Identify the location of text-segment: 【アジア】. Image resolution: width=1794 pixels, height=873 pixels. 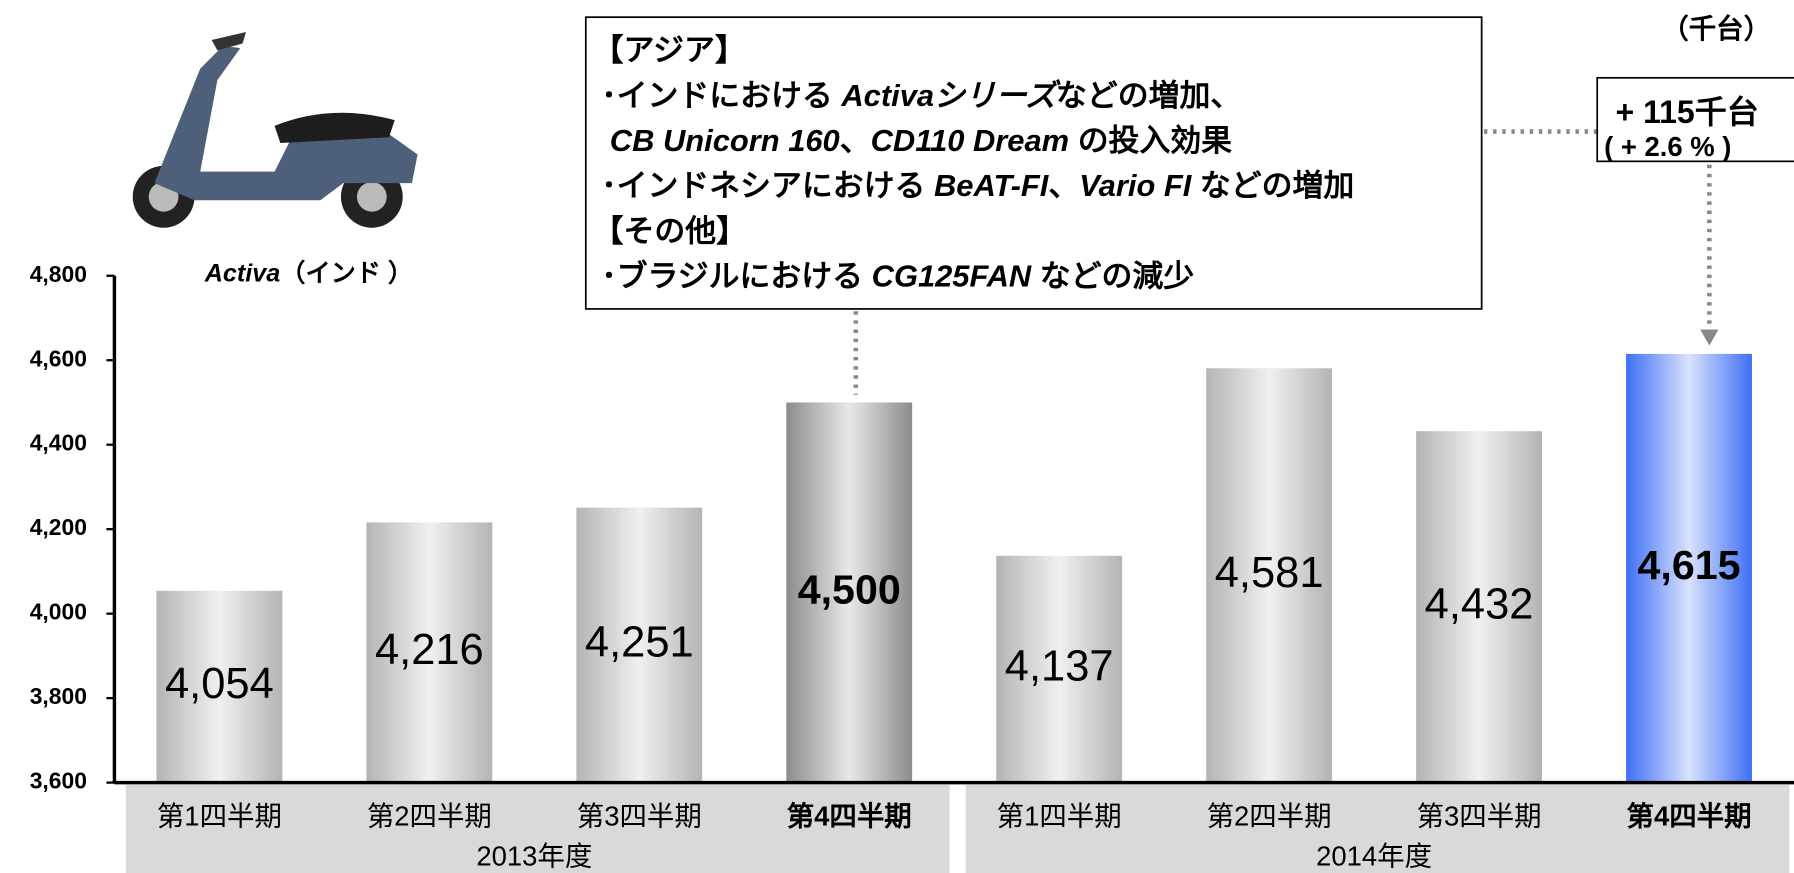
(669, 50).